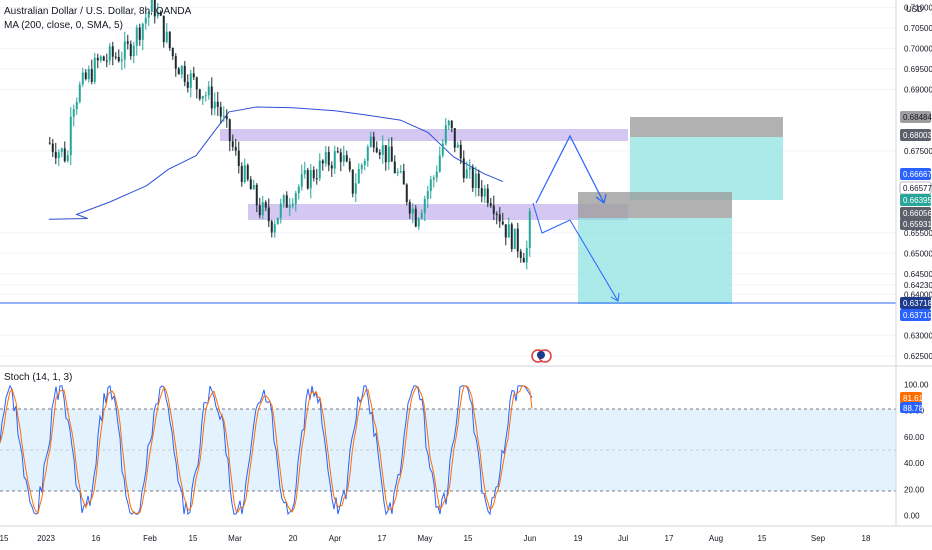 This screenshot has height=550, width=932. I want to click on price-axis-tick: 0.71000, so click(918, 7).